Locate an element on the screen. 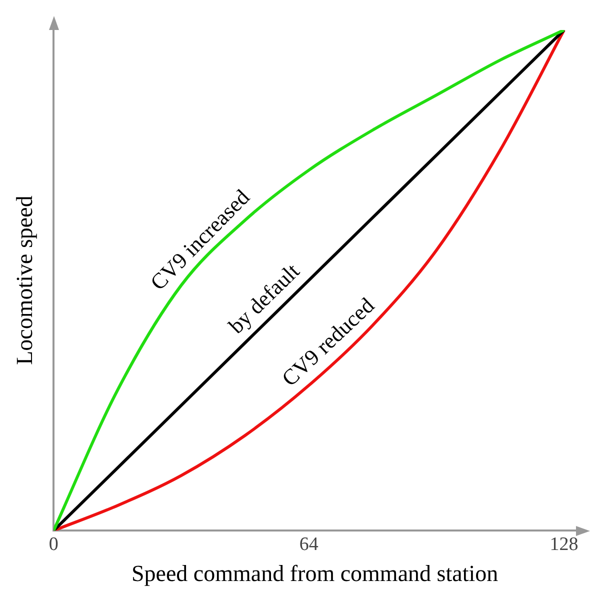 The image size is (606, 601). x-tick-label: 64 is located at coordinates (309, 544).